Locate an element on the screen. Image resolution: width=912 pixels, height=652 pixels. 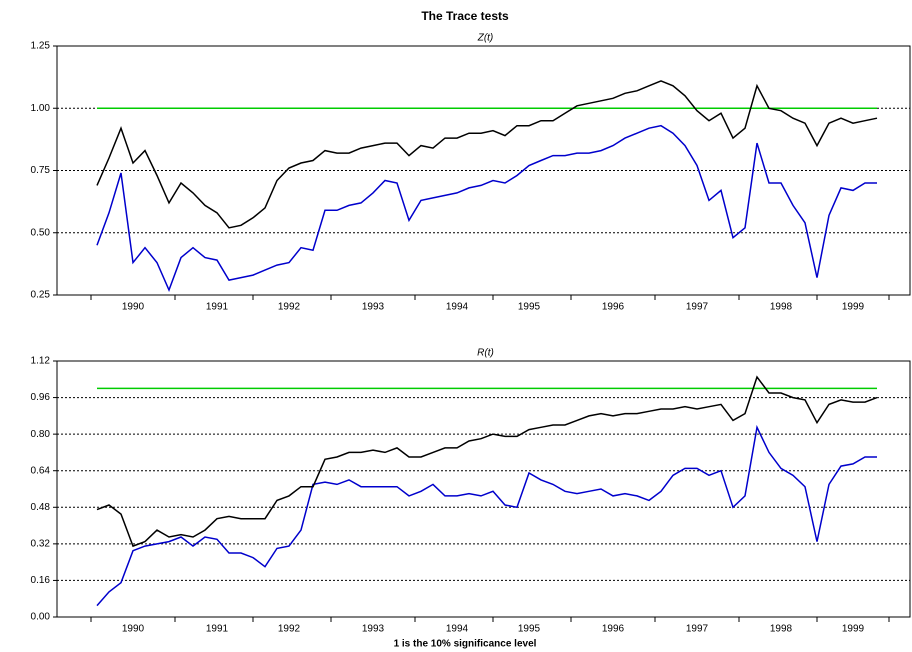
subtitle: Z(t) is located at coordinates (485, 38).